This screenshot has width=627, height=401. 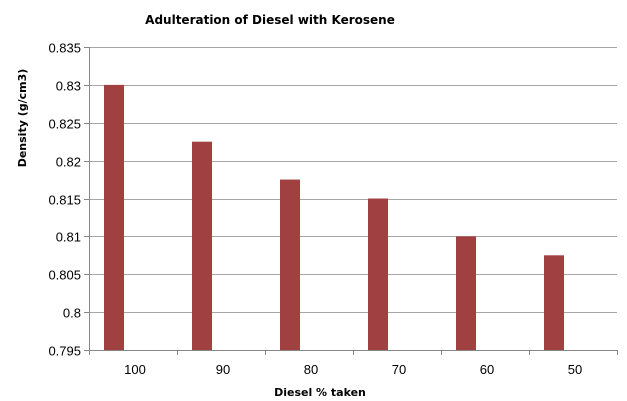 What do you see at coordinates (487, 369) in the screenshot?
I see `x-tick-label: 60` at bounding box center [487, 369].